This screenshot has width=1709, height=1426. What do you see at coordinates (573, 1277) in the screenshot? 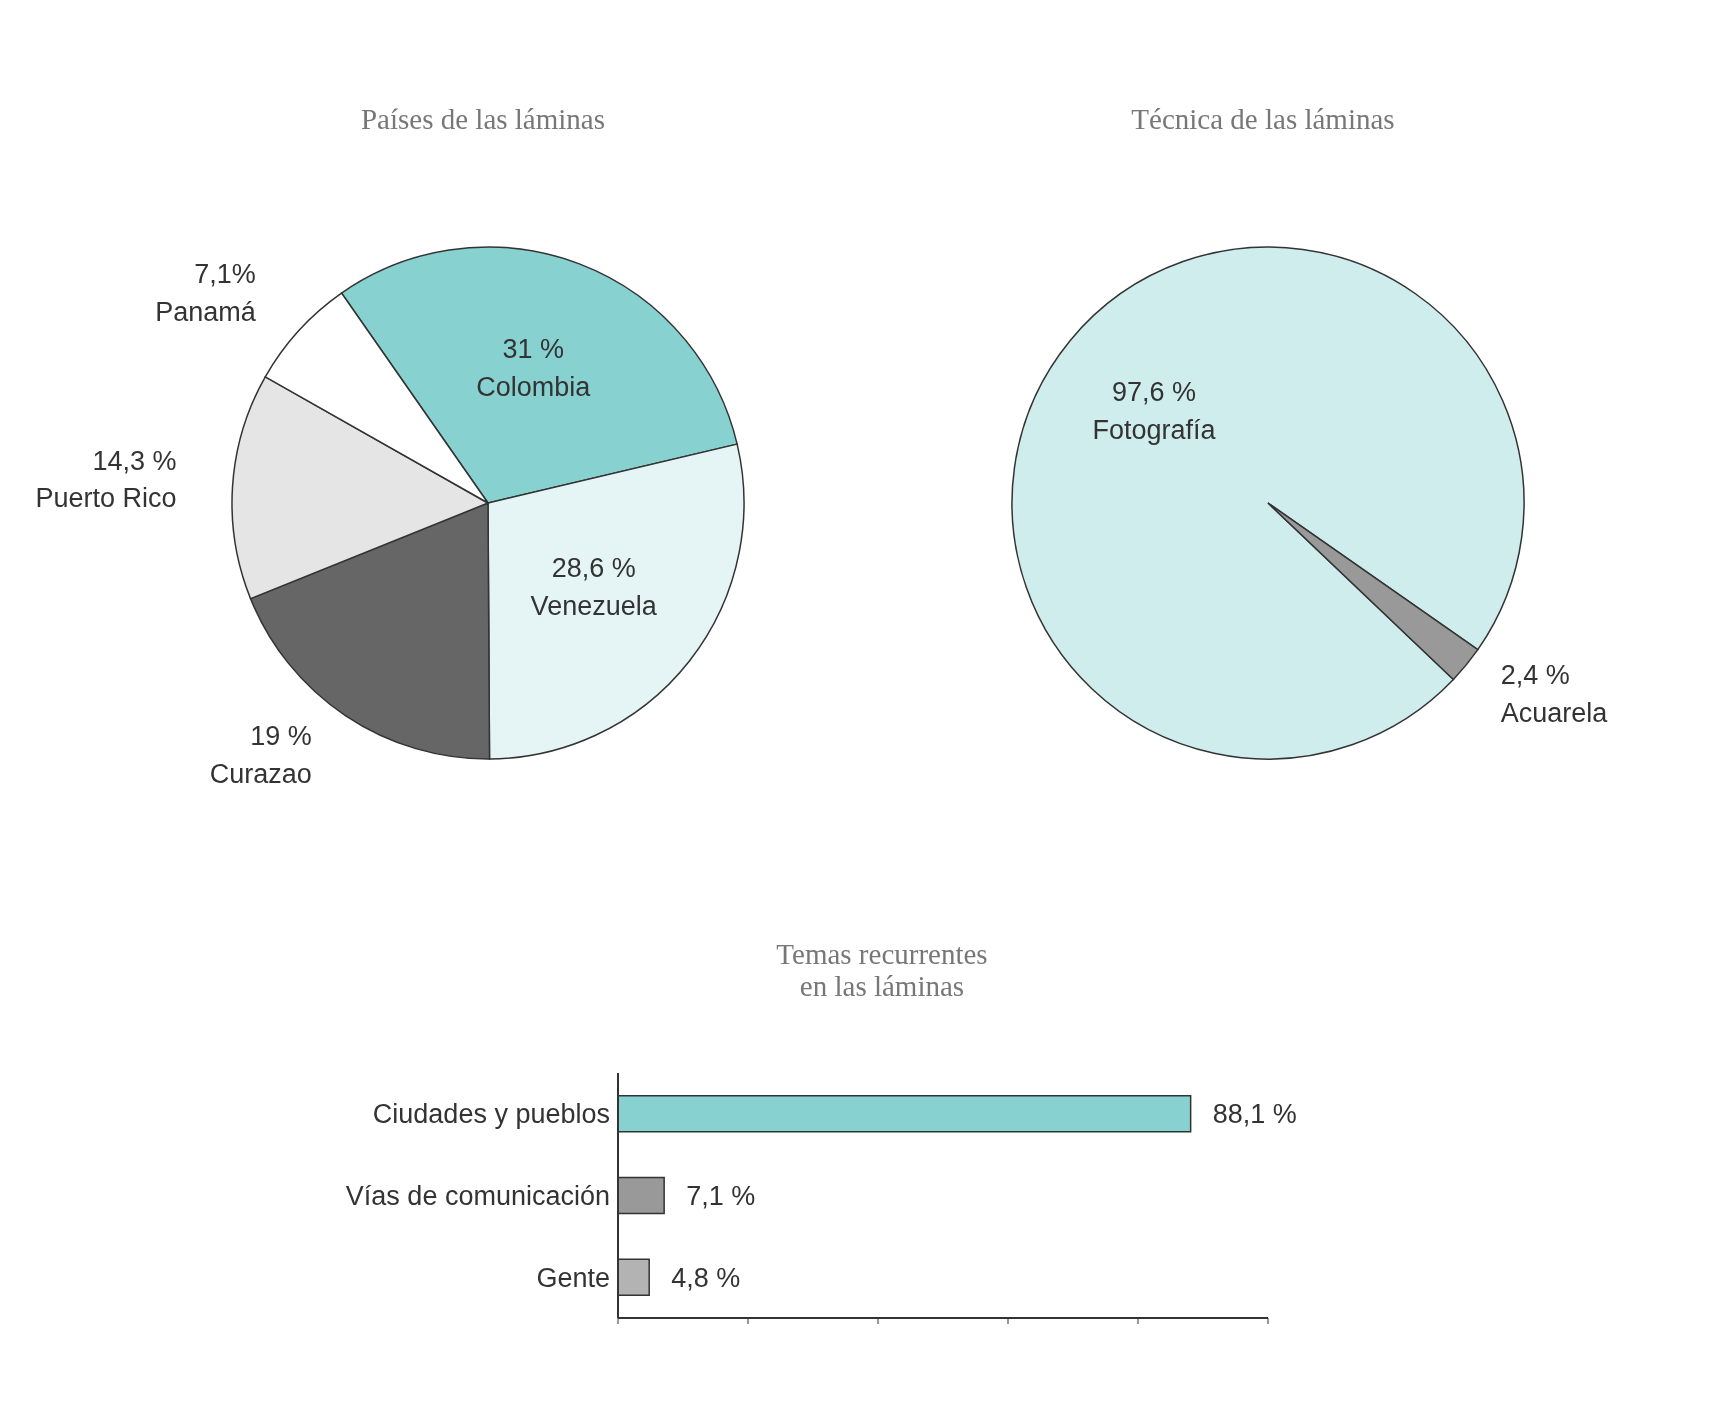
I see `y-tick-label: Gente` at bounding box center [573, 1277].